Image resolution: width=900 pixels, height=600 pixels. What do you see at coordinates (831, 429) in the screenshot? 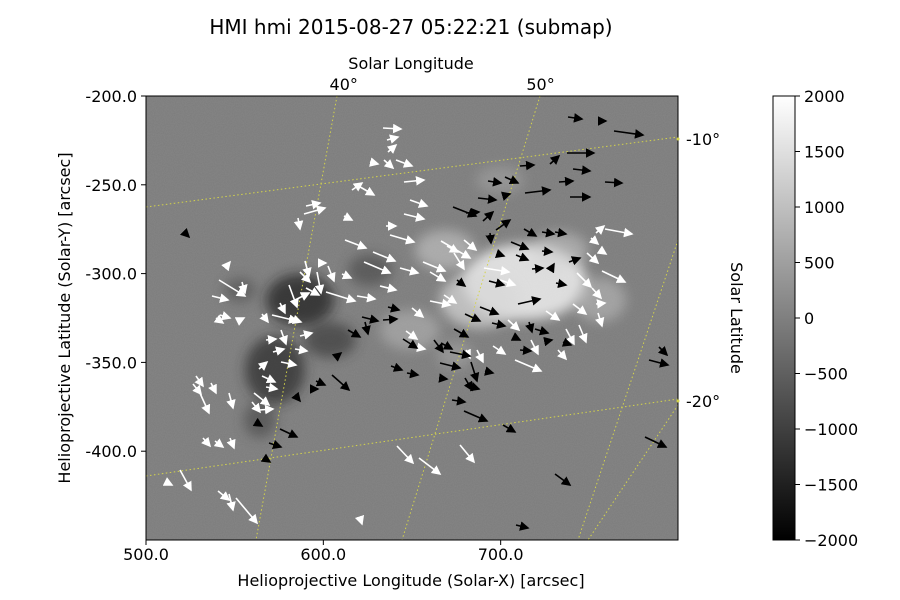
I see `colorbar-tick-label: −1000` at bounding box center [831, 429].